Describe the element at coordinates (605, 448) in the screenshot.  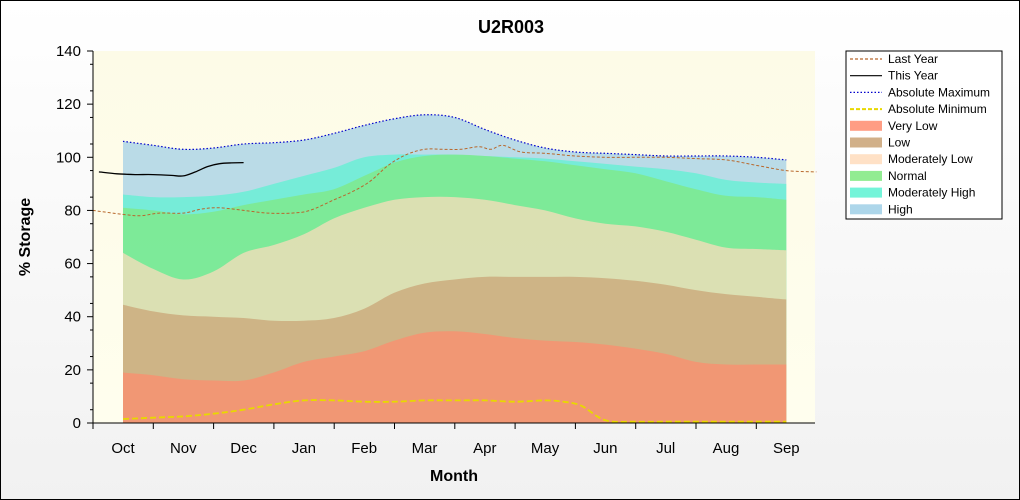
I see `x-tick-label-jun: Jun` at that location.